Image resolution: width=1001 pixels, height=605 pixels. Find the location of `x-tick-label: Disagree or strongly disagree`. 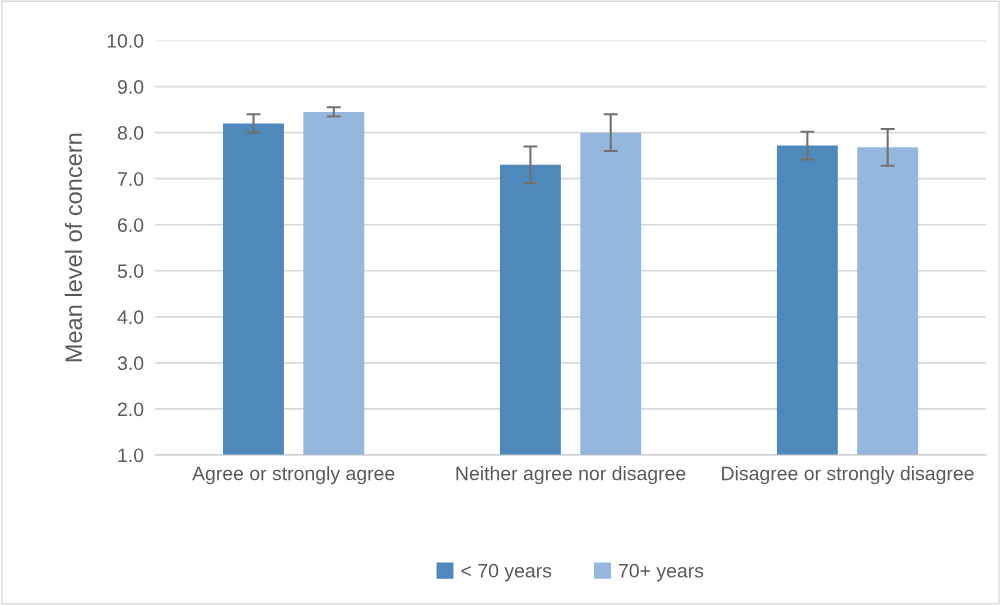

x-tick-label: Disagree or strongly disagree is located at coordinates (848, 475).